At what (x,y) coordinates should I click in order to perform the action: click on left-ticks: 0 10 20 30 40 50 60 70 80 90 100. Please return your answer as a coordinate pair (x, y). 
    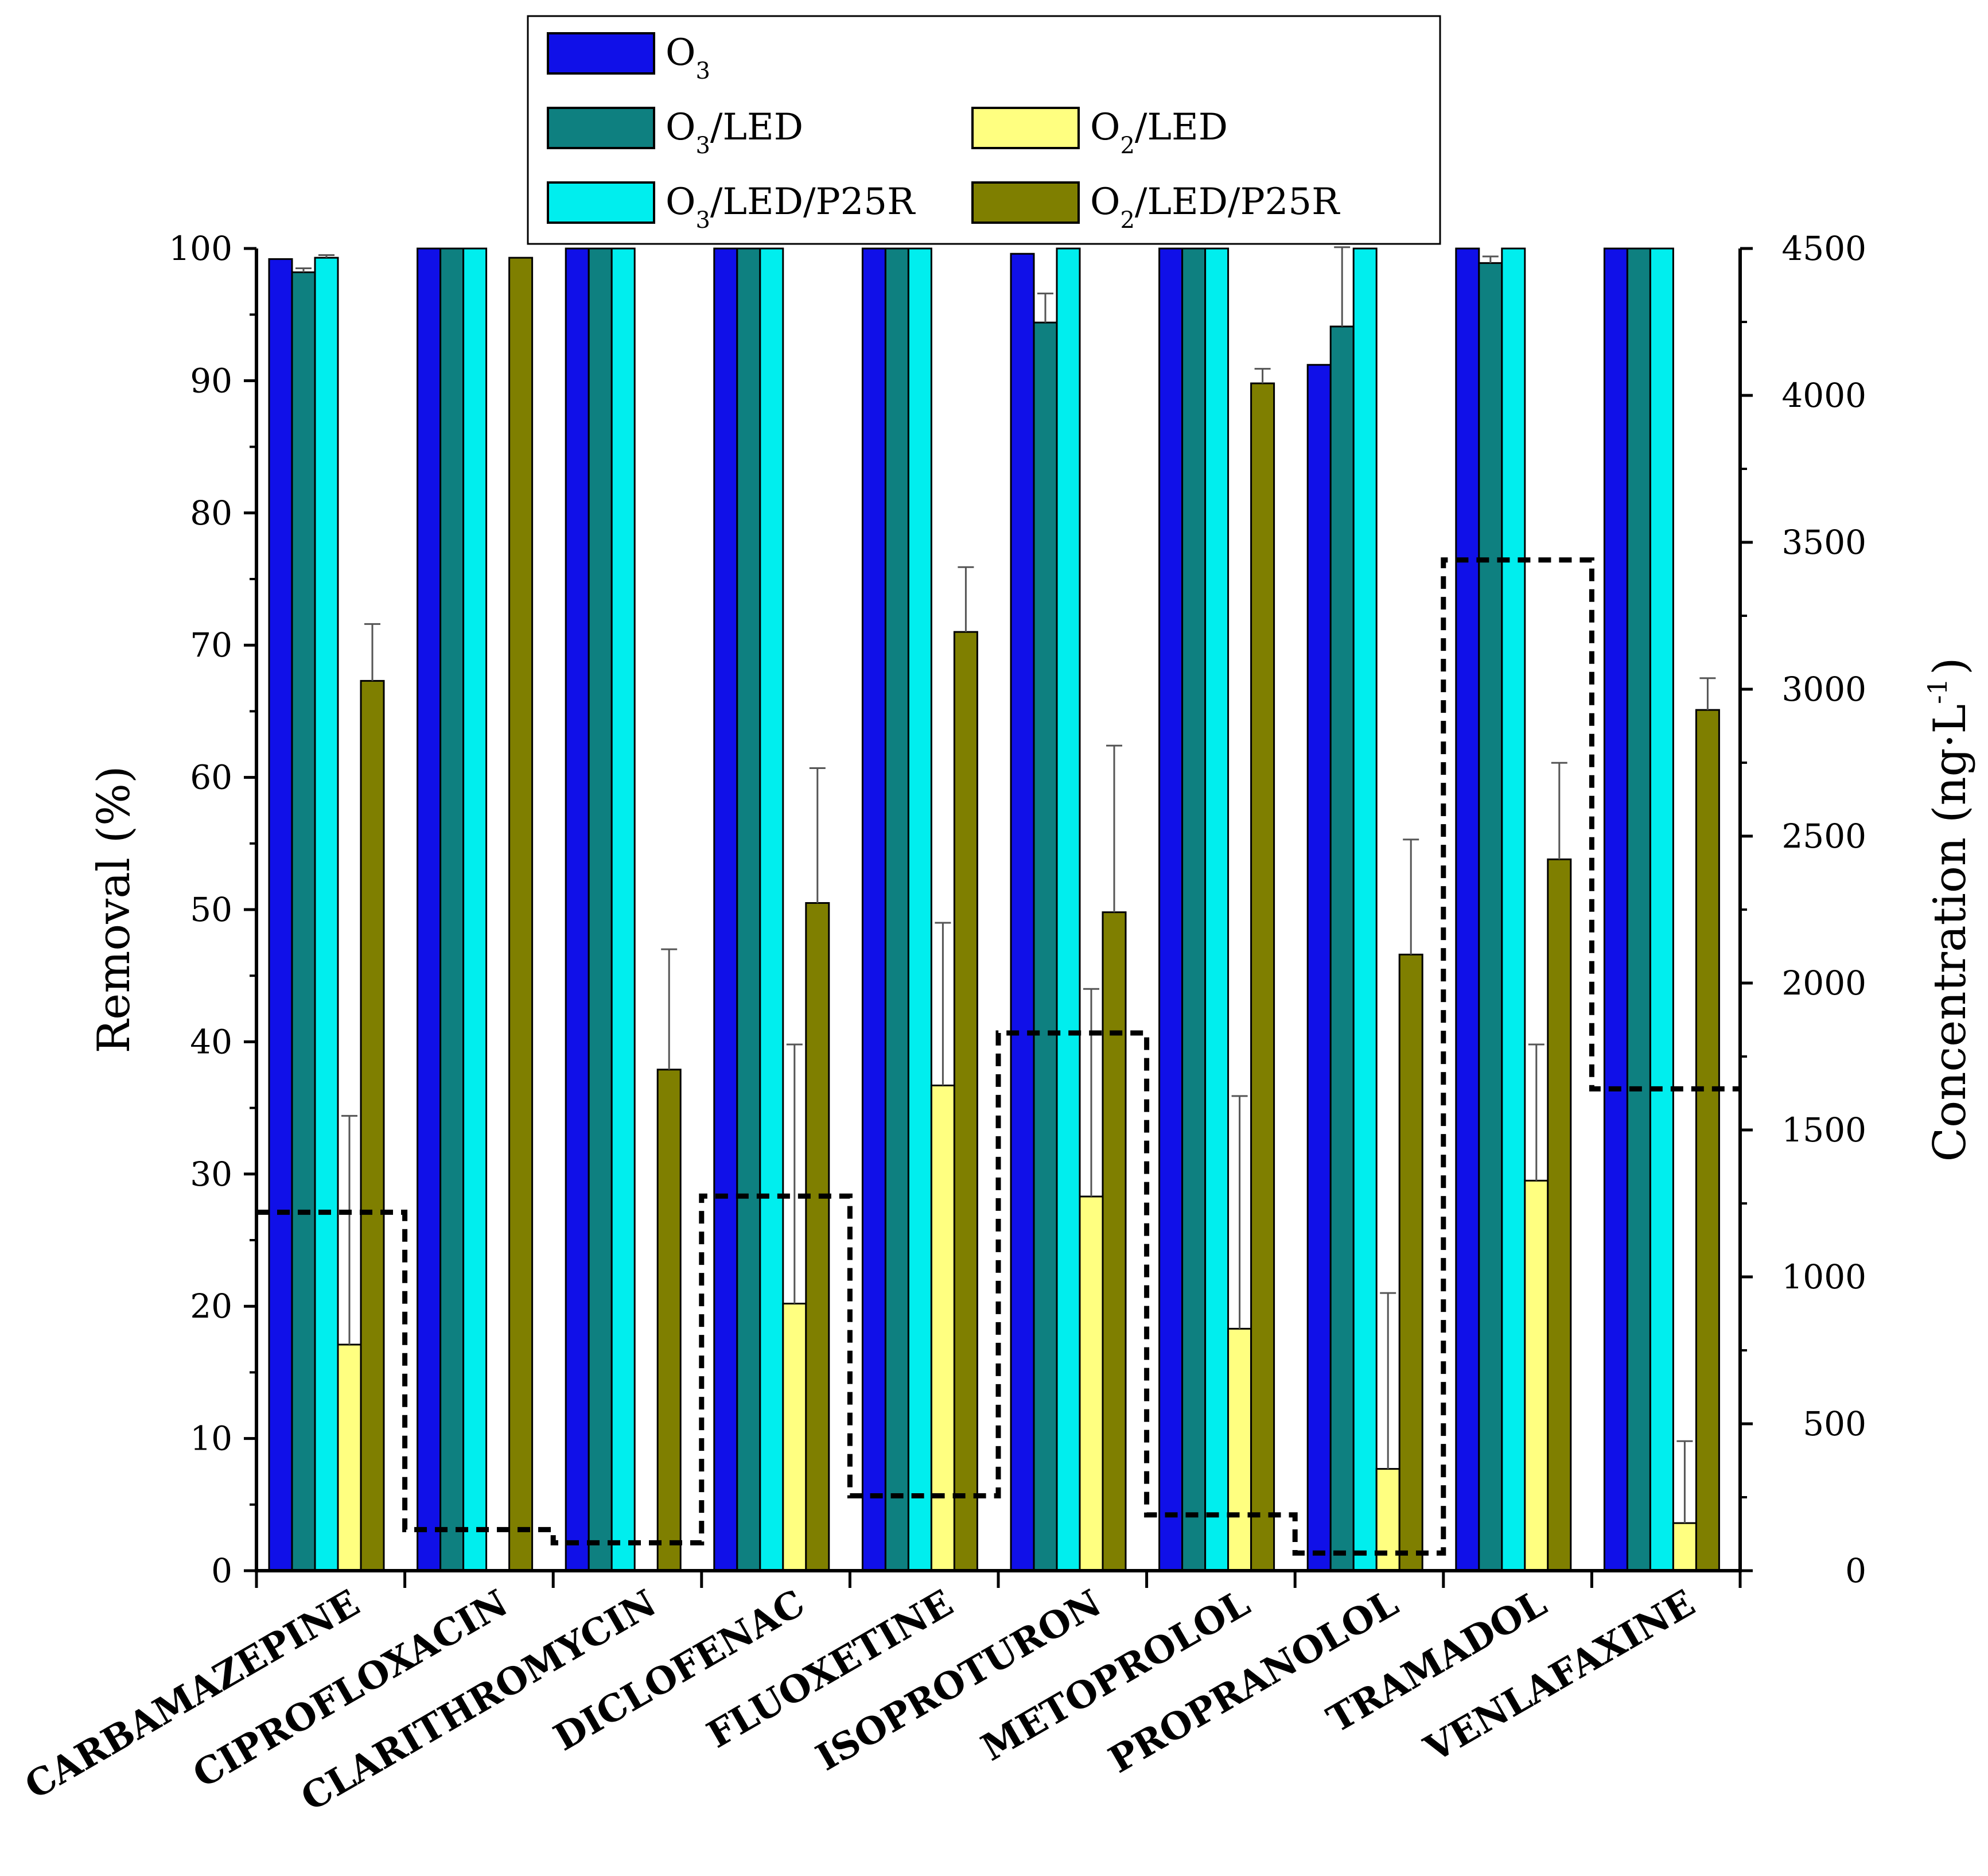
    Looking at the image, I should click on (213, 909).